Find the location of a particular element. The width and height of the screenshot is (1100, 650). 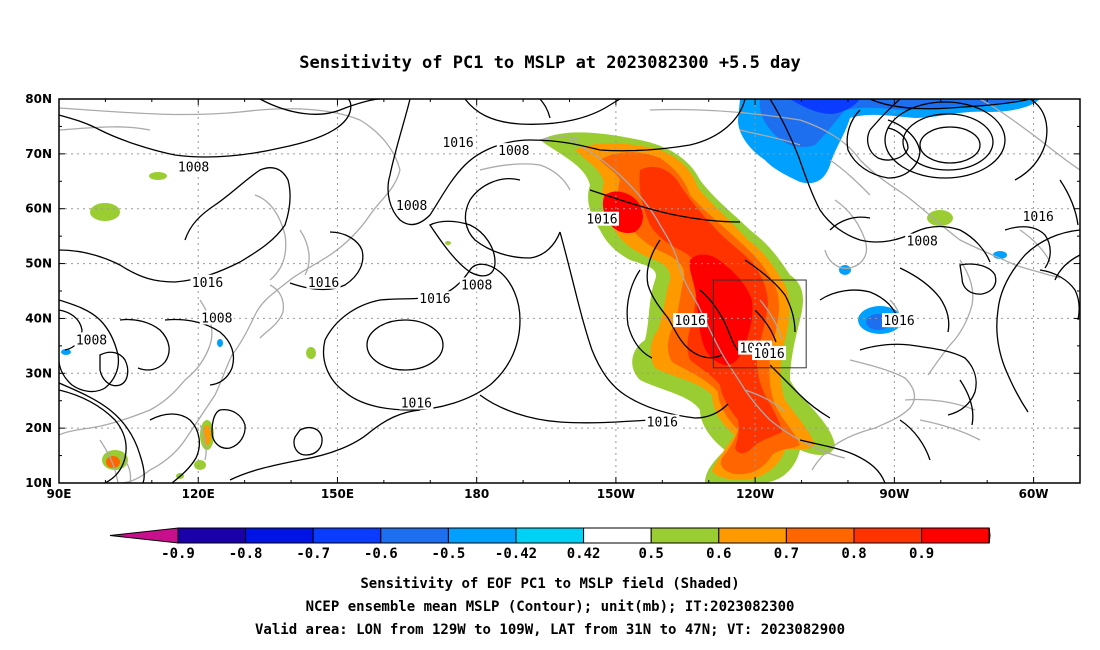

colorbar-high-tip is located at coordinates (989, 535).